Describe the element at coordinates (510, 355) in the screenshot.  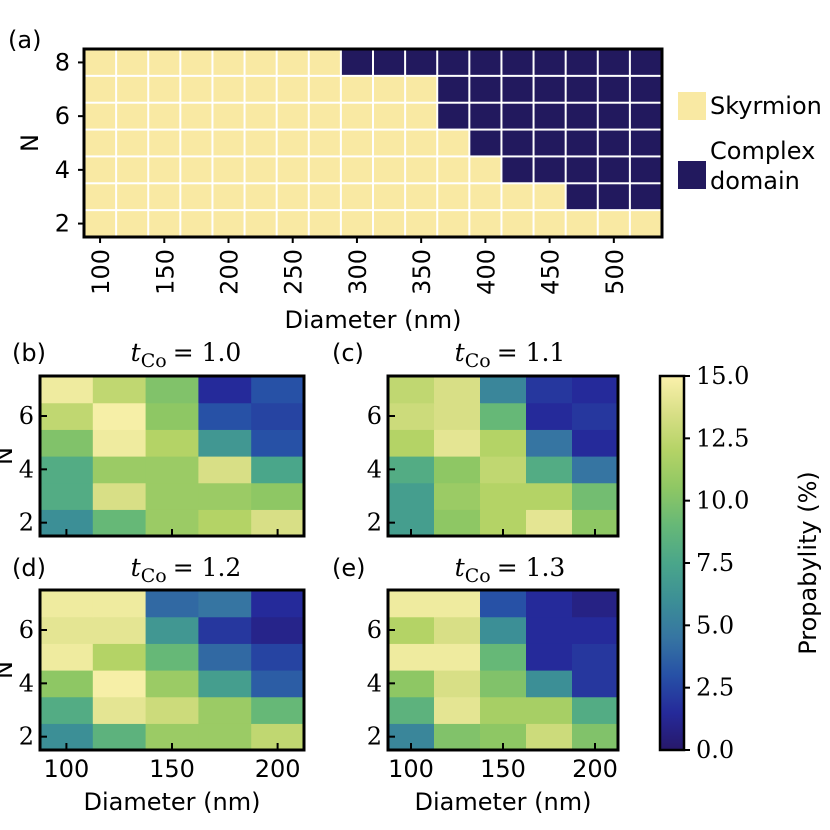
I see `panel-title: tCo = 1.1` at that location.